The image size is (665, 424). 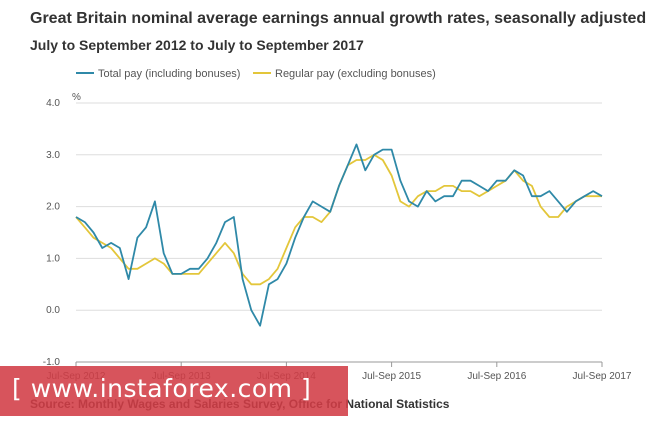 What do you see at coordinates (169, 74) in the screenshot?
I see `legend-label-total: Total pay (including bonuses)` at bounding box center [169, 74].